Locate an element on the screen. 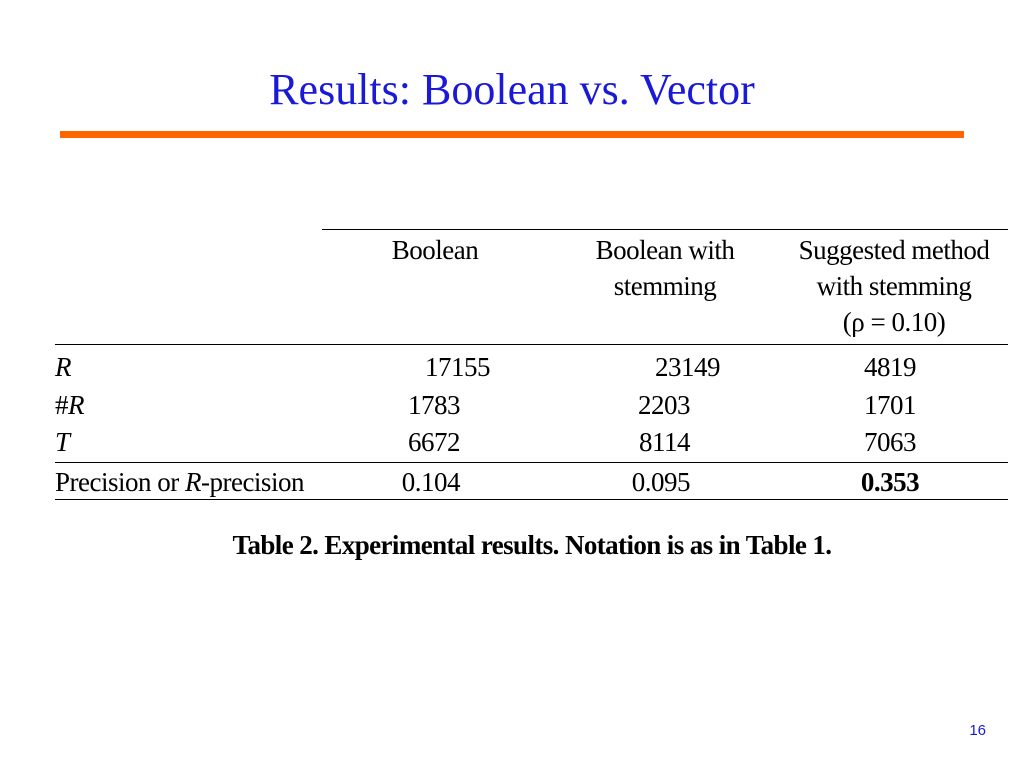 This screenshot has width=1024, height=768. cell-count-r-boolean-stemming: 2203 is located at coordinates (664, 405).